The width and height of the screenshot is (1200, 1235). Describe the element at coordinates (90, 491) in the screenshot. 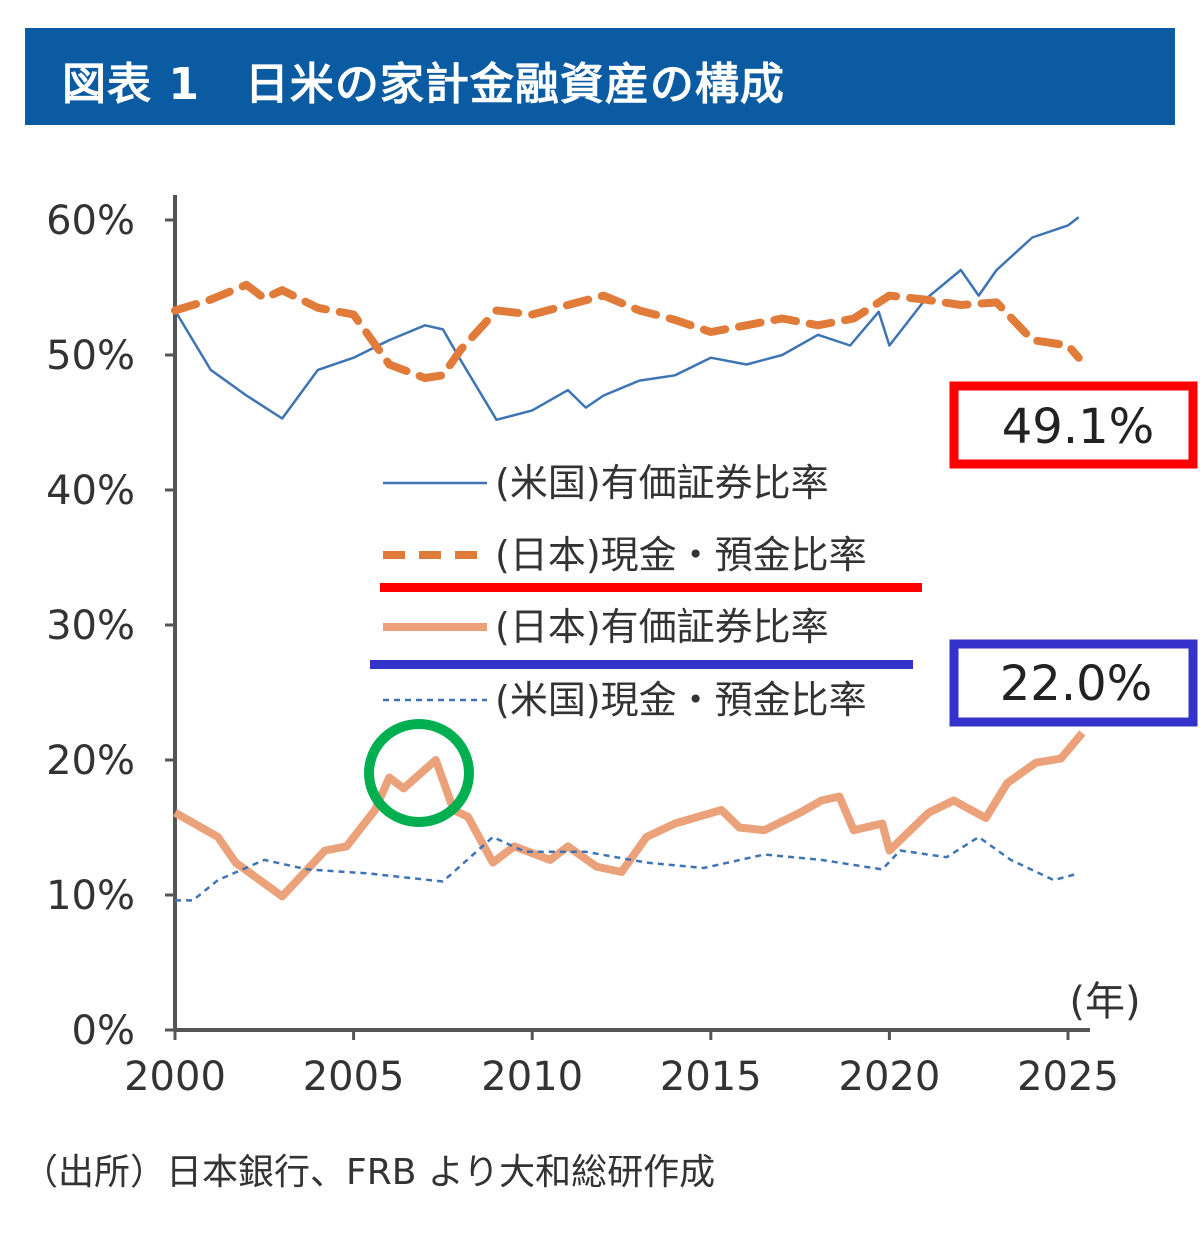

I see `y-tick-label: 40%` at that location.